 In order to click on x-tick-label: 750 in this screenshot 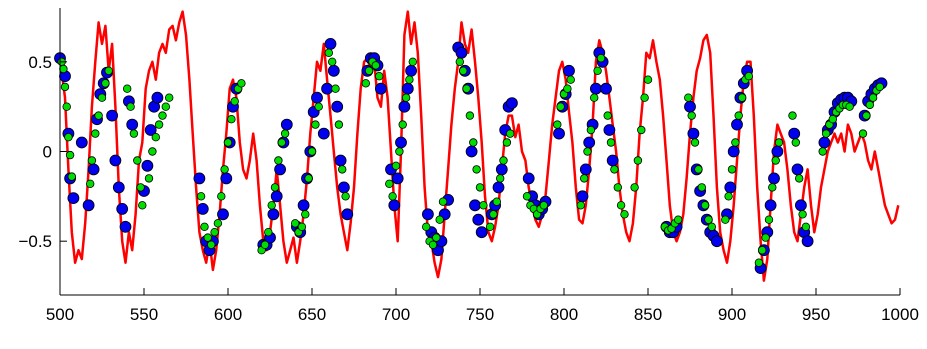, I will do `click(480, 314)`.